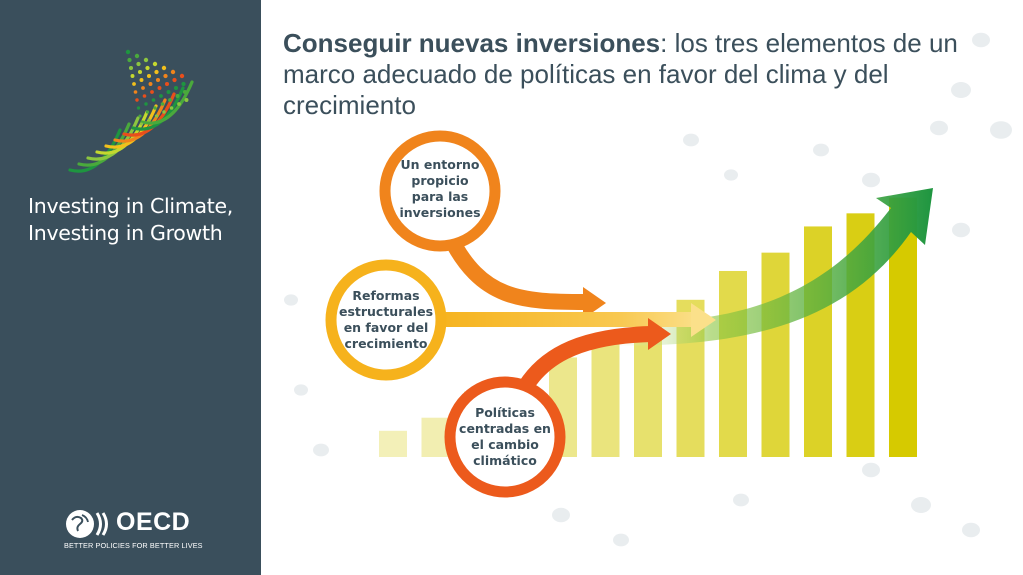 The width and height of the screenshot is (1023, 575). I want to click on oecd-tagline: BETTER POLICIES FOR BETTER LIVES, so click(133, 545).